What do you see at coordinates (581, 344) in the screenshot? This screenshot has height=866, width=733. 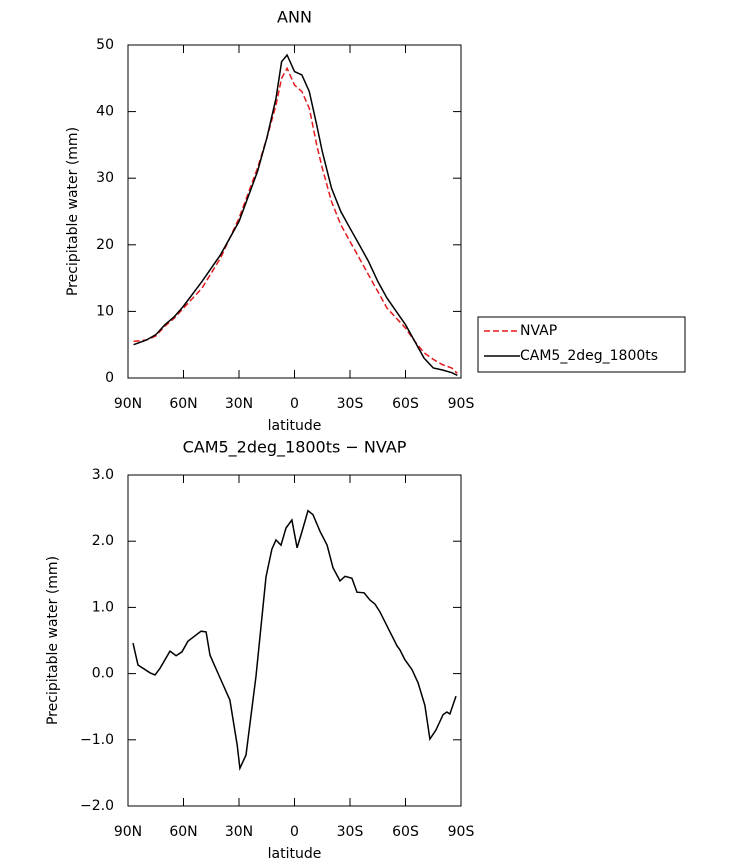 I see `legend-box` at bounding box center [581, 344].